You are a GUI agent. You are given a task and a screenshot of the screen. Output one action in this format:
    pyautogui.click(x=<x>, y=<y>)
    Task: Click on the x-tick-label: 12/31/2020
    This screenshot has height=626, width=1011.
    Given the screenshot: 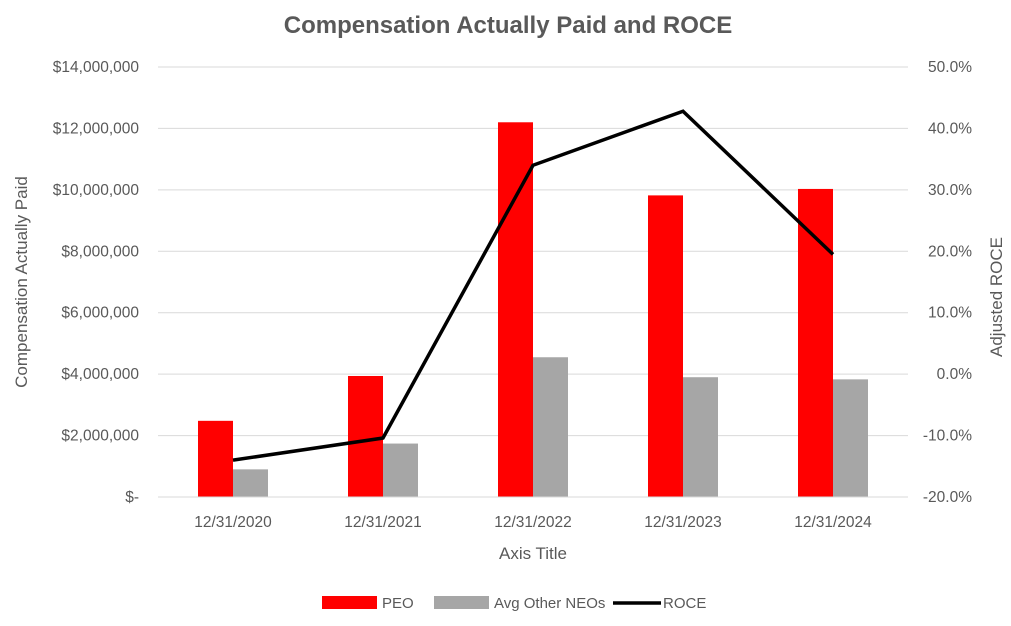 What is the action you would take?
    pyautogui.click(x=233, y=522)
    